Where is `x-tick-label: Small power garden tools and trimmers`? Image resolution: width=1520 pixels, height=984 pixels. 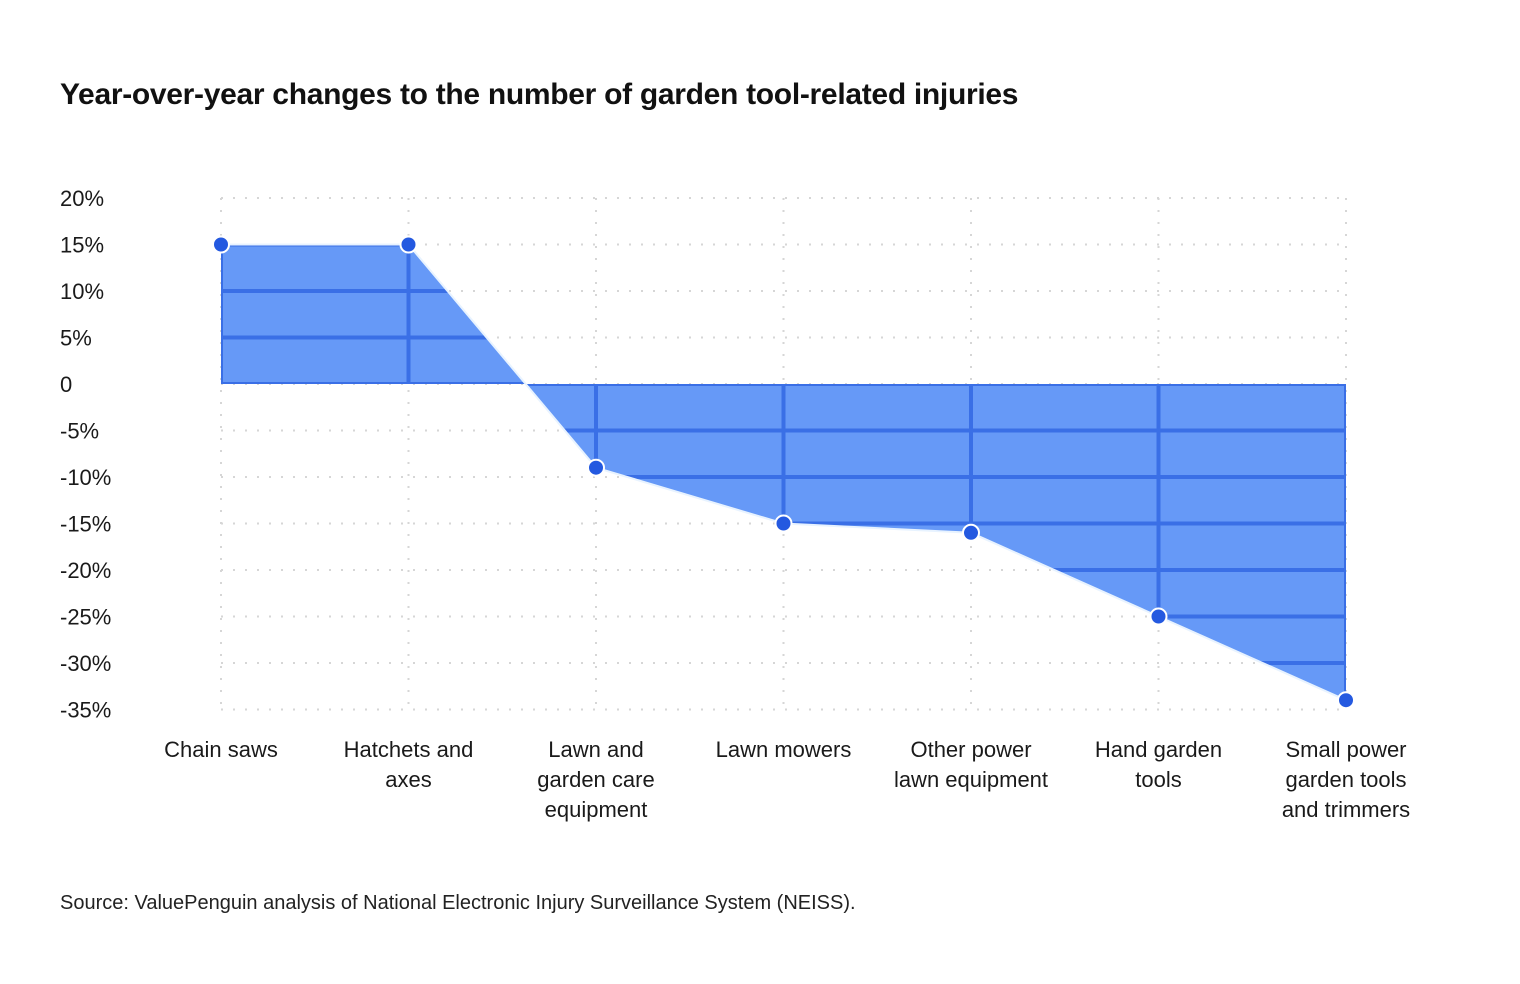
x-tick-label: Small power garden tools and trimmers is located at coordinates (1346, 779).